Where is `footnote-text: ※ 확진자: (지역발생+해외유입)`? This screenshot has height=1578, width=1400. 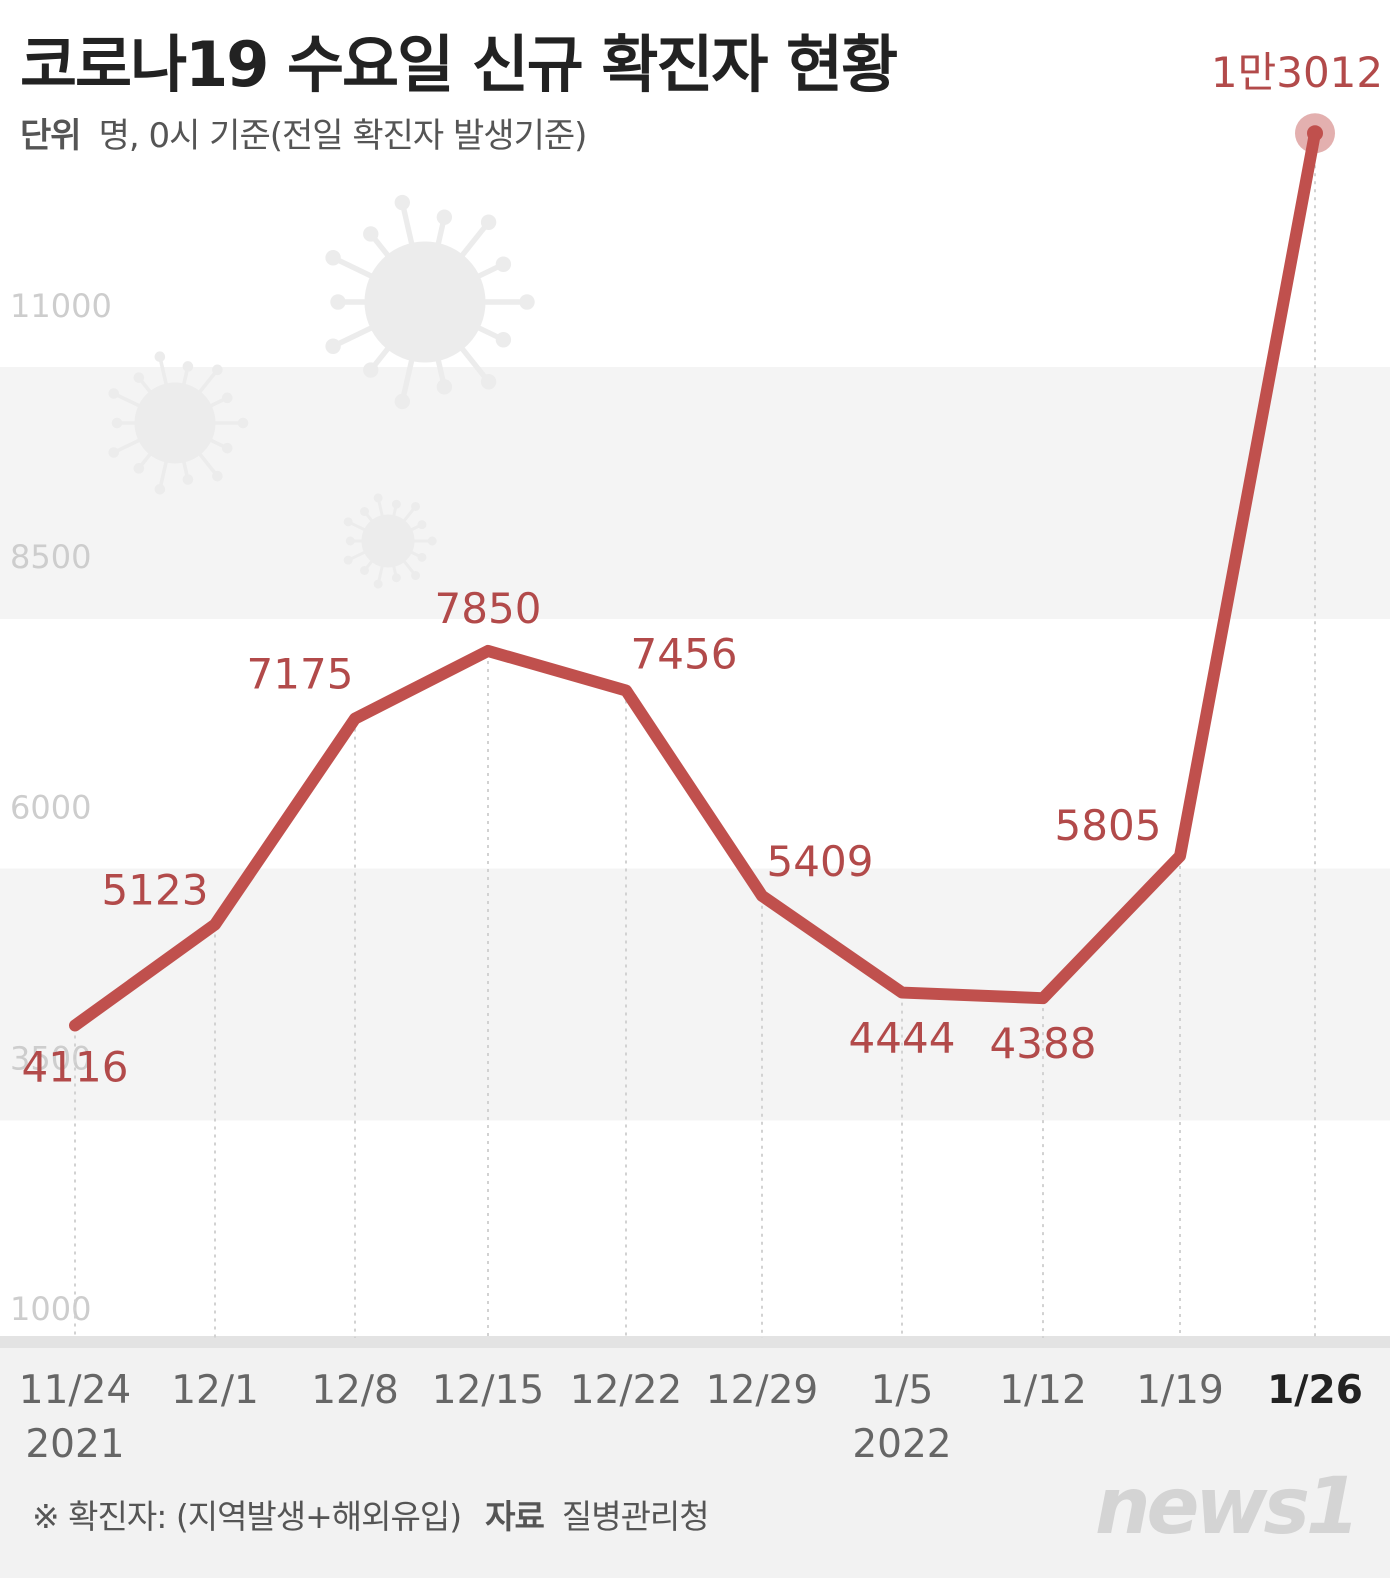 footnote-text: ※ 확진자: (지역발생+해외유입) is located at coordinates (247, 1516).